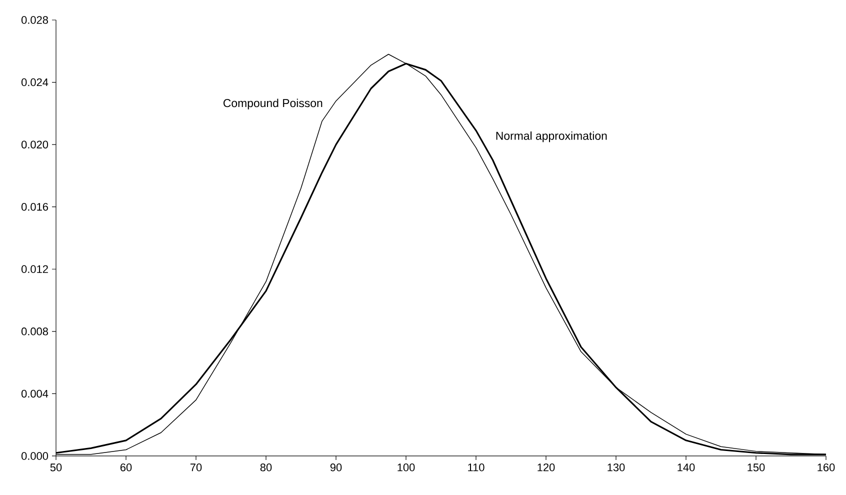  What do you see at coordinates (34, 20) in the screenshot?
I see `y-tick-label: 0.028` at bounding box center [34, 20].